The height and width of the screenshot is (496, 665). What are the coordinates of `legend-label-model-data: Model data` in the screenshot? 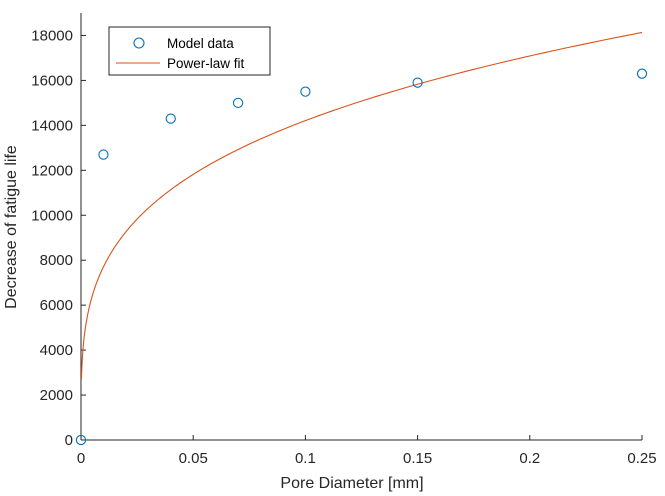 It's located at (200, 43).